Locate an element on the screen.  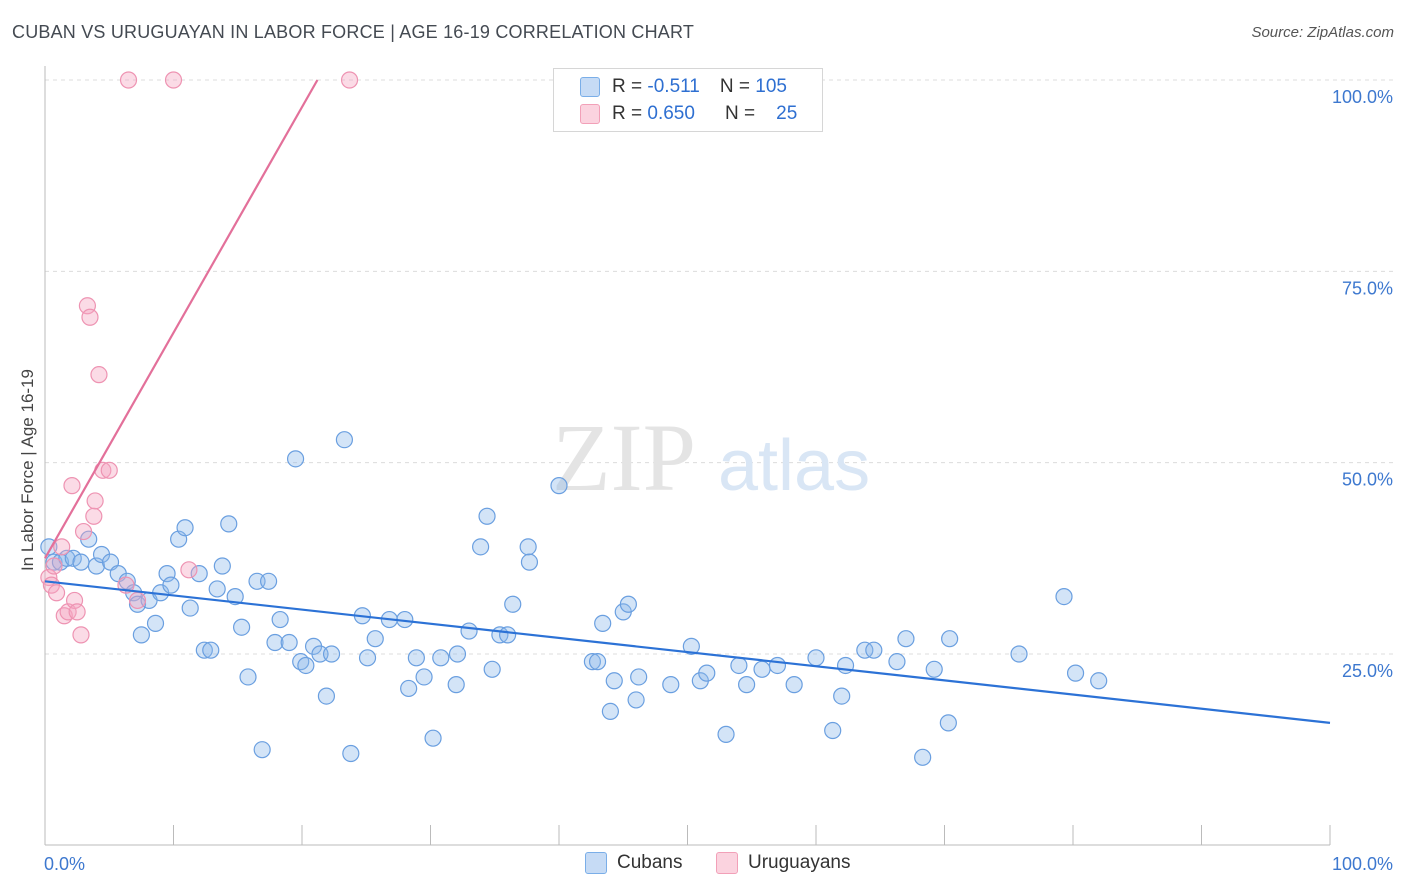
x-tick-label: 100.0% is located at coordinates (1362, 864).